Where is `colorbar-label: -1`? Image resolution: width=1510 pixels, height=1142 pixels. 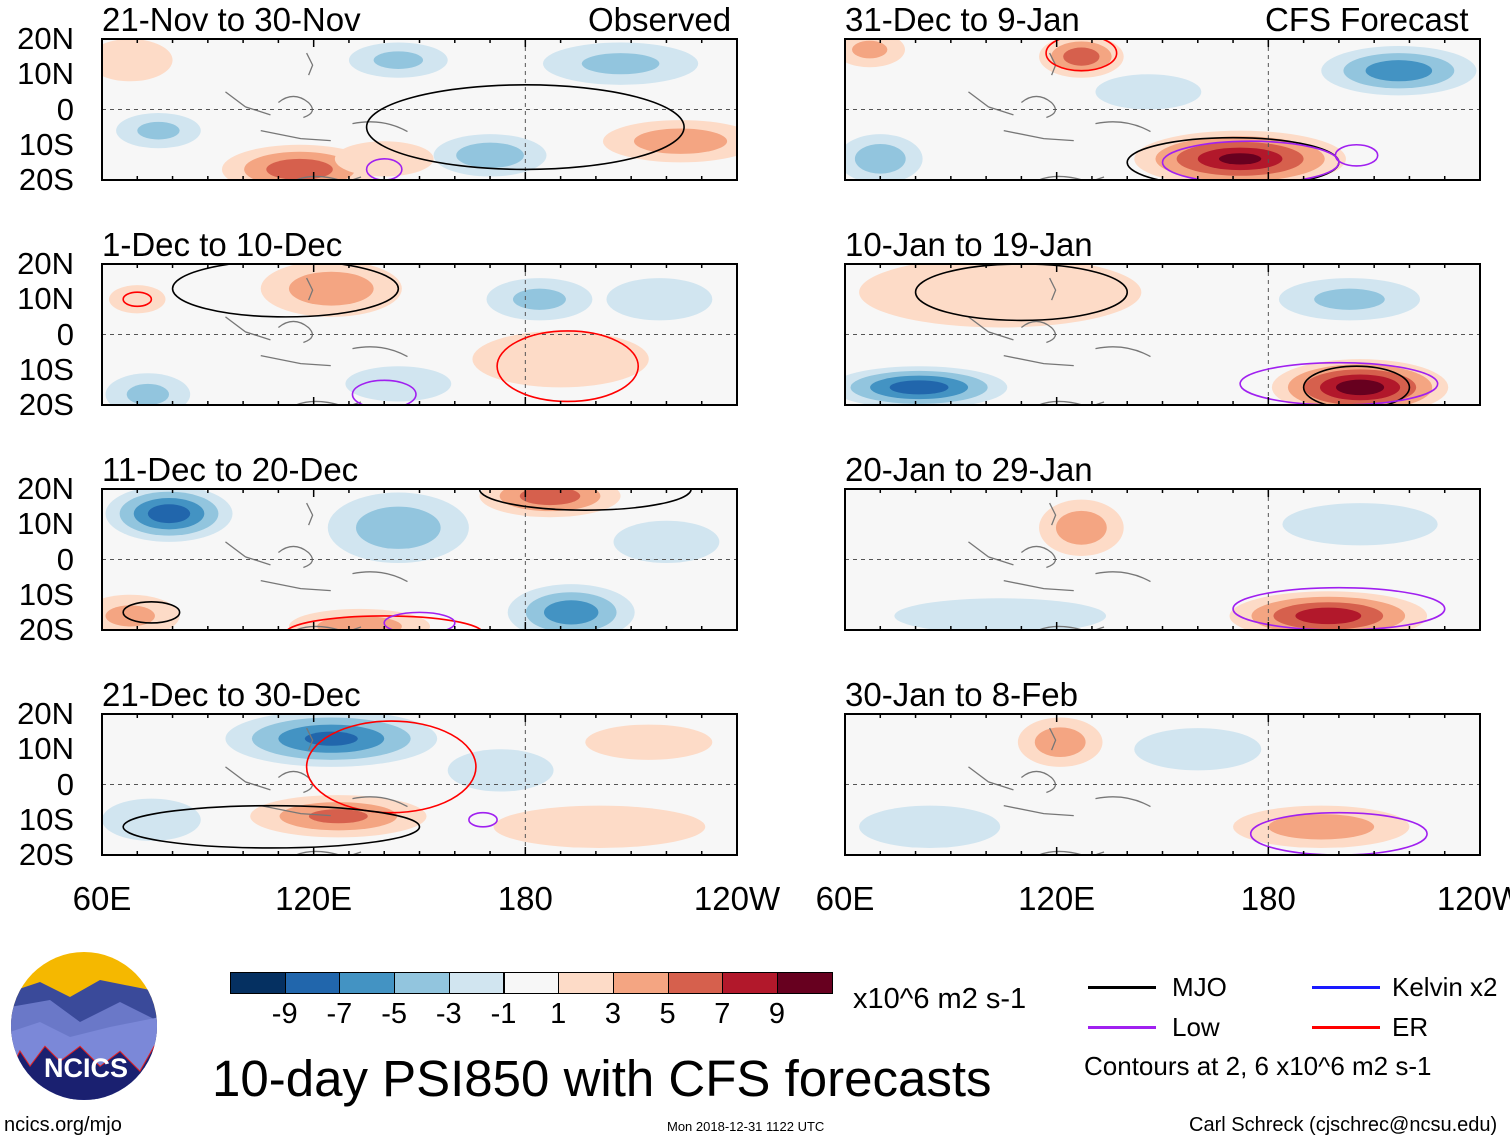
colorbar-label: -1 is located at coordinates (503, 1014).